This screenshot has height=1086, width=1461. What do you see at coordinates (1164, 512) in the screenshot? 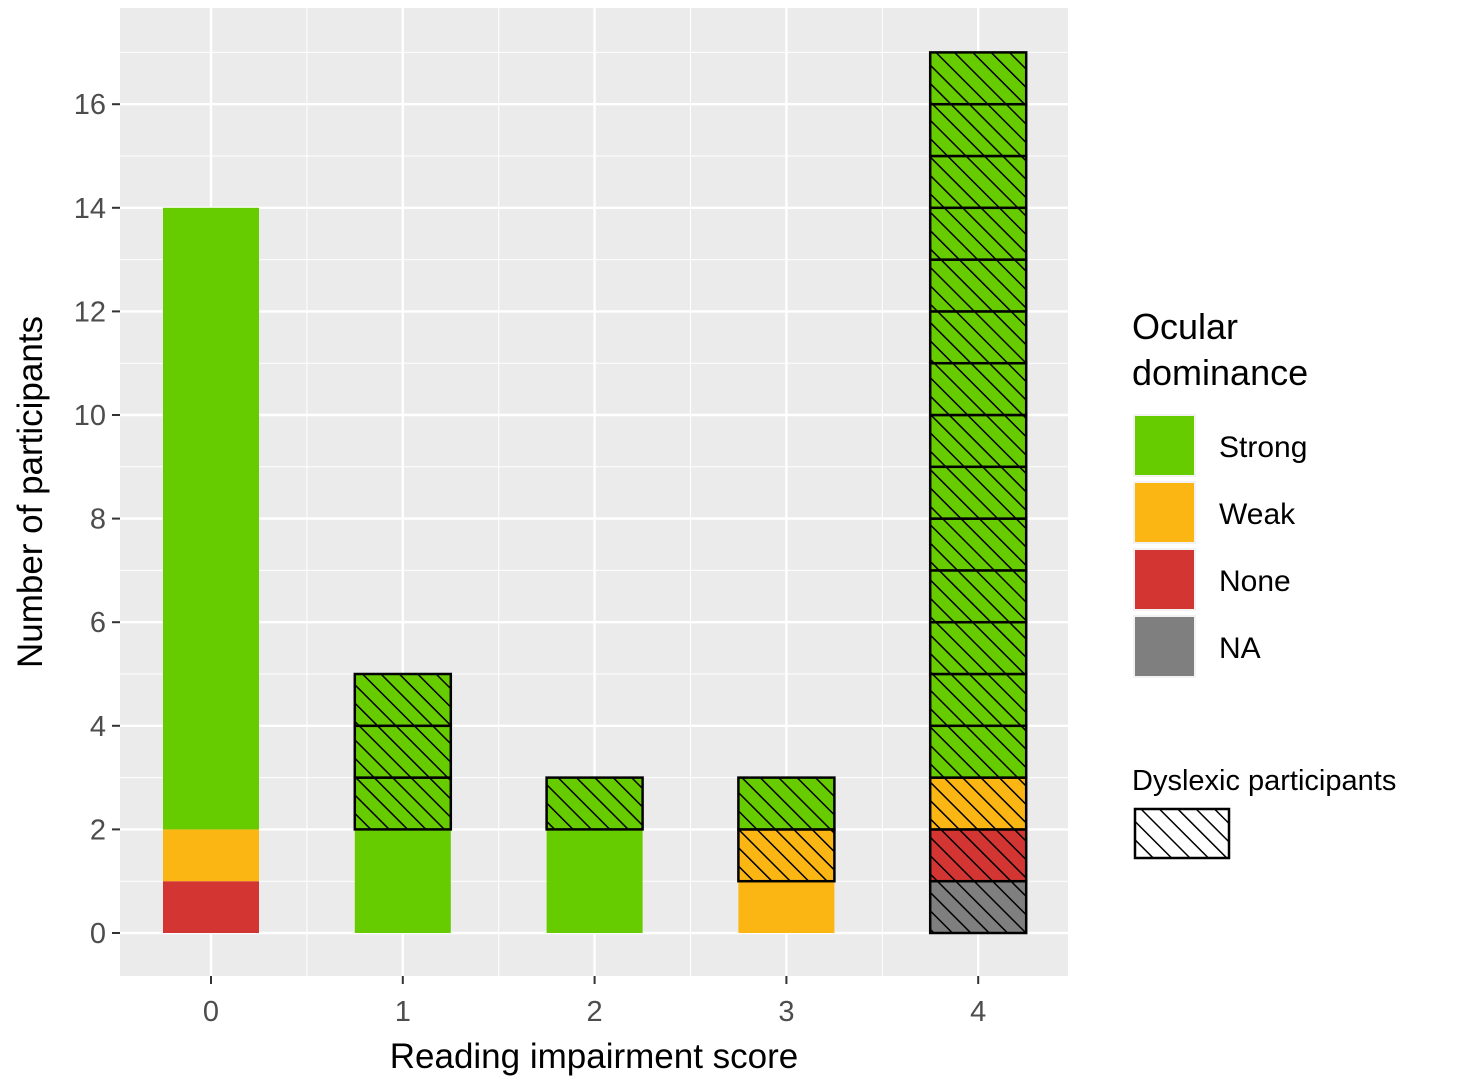
I see `legend-swatch-weak` at bounding box center [1164, 512].